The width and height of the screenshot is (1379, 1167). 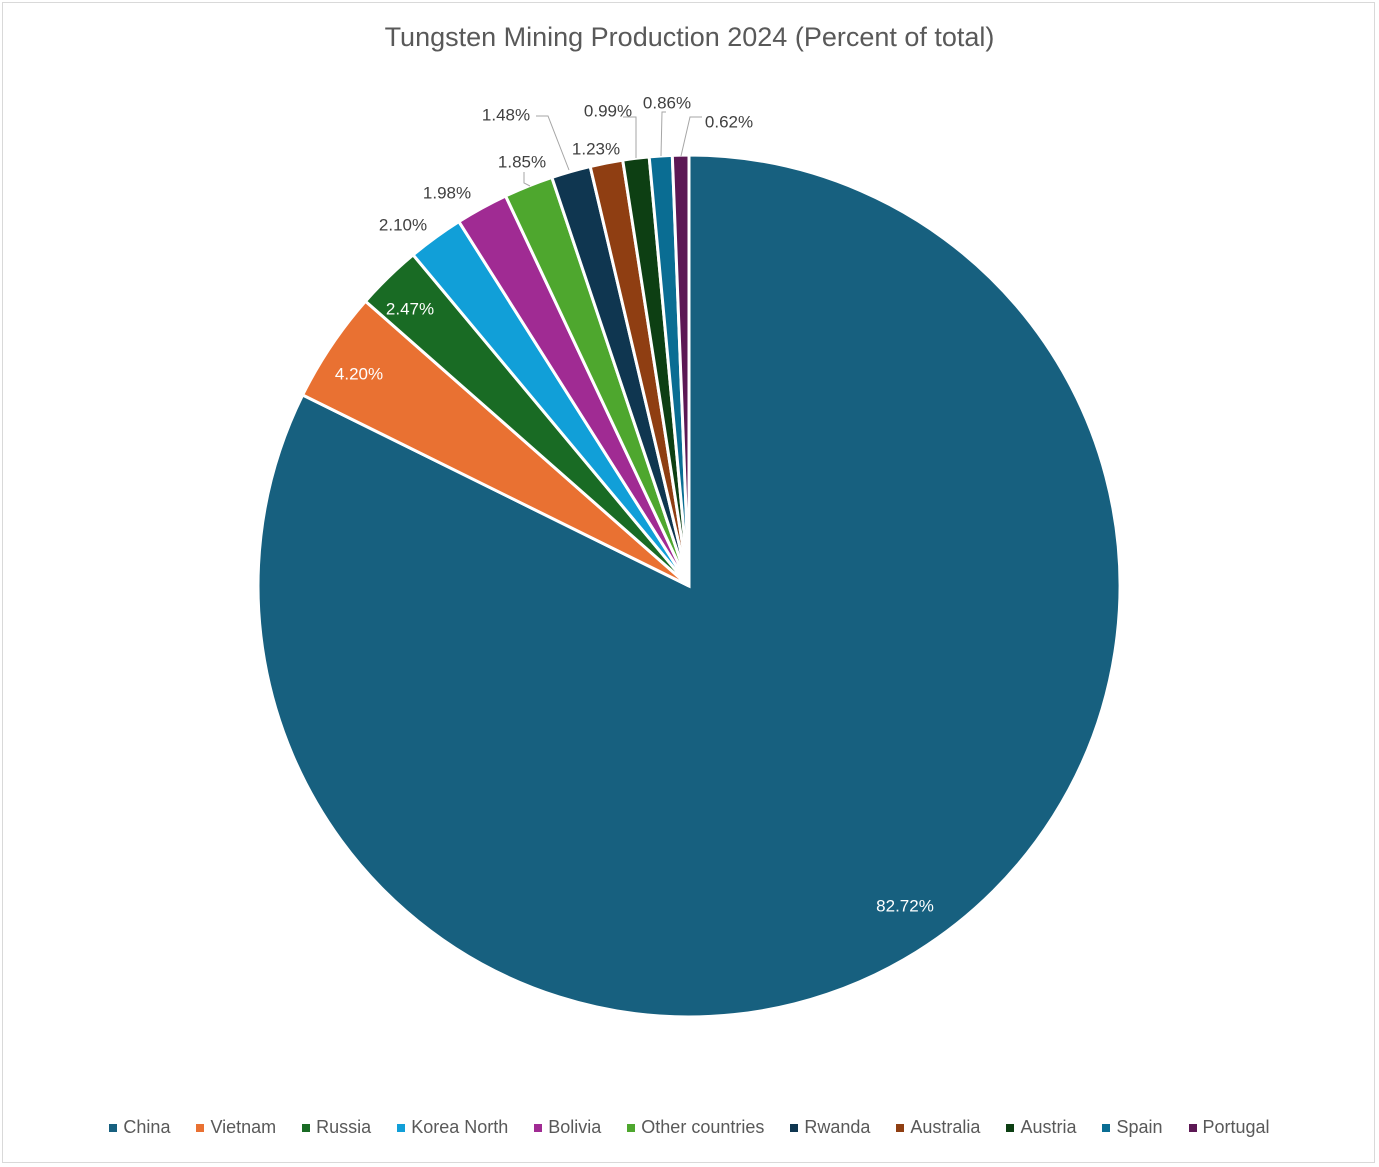 What do you see at coordinates (538, 1127) in the screenshot?
I see `legend-swatch-bolivia` at bounding box center [538, 1127].